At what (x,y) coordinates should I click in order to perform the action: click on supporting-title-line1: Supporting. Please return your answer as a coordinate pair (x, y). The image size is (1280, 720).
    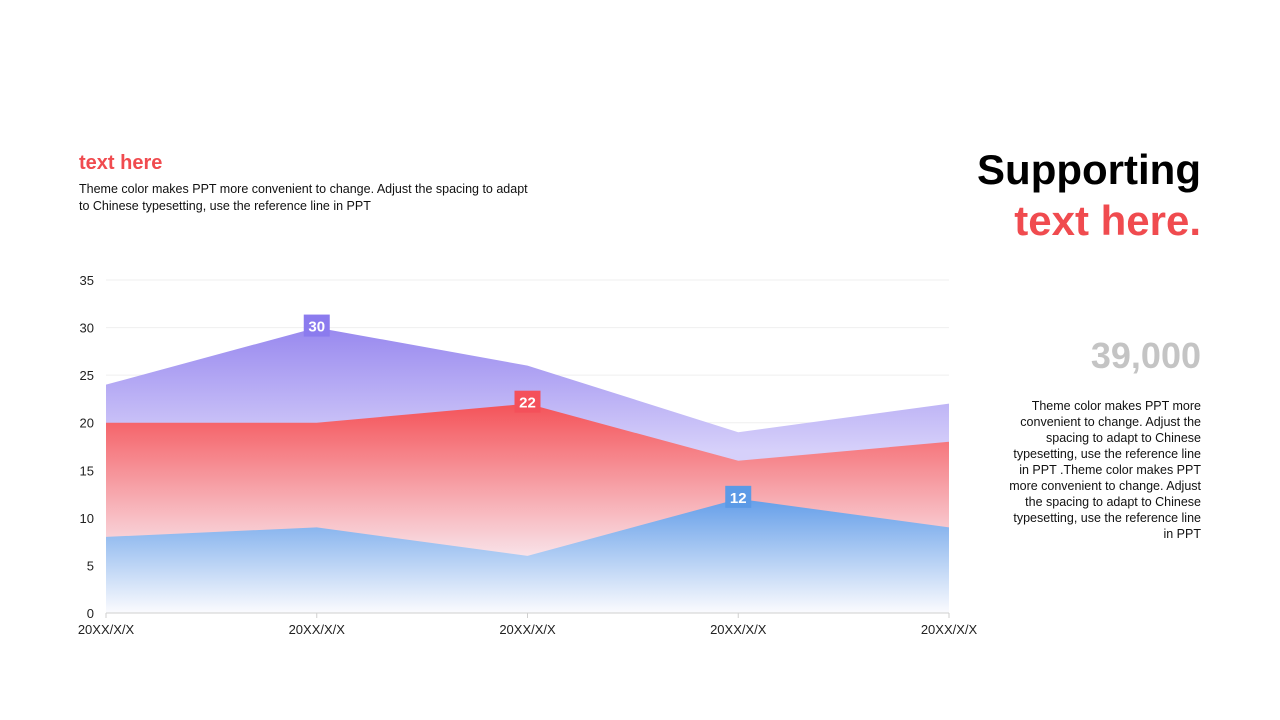
    Looking at the image, I should click on (1089, 169).